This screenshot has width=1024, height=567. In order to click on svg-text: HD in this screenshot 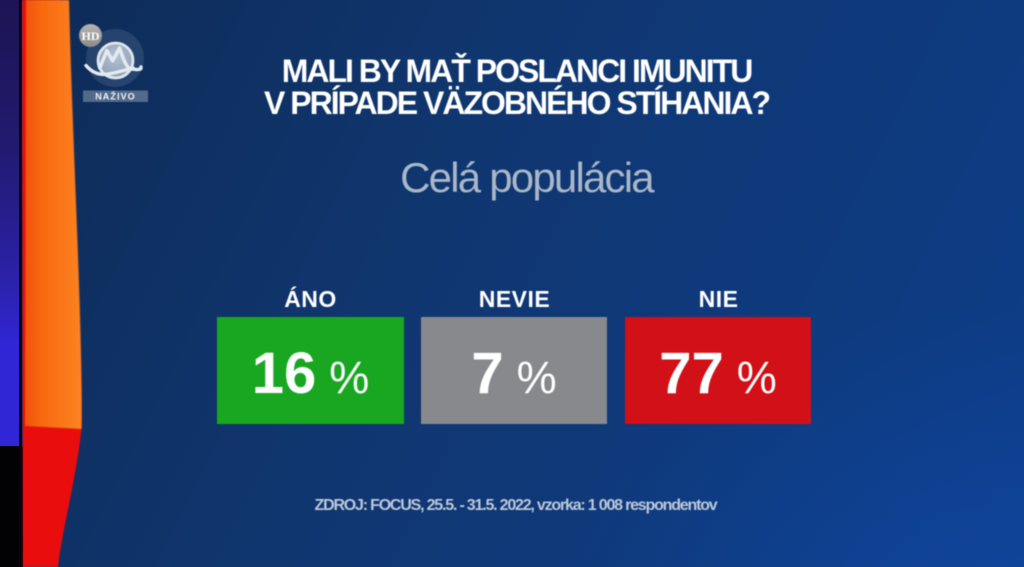, I will do `click(91, 36)`.